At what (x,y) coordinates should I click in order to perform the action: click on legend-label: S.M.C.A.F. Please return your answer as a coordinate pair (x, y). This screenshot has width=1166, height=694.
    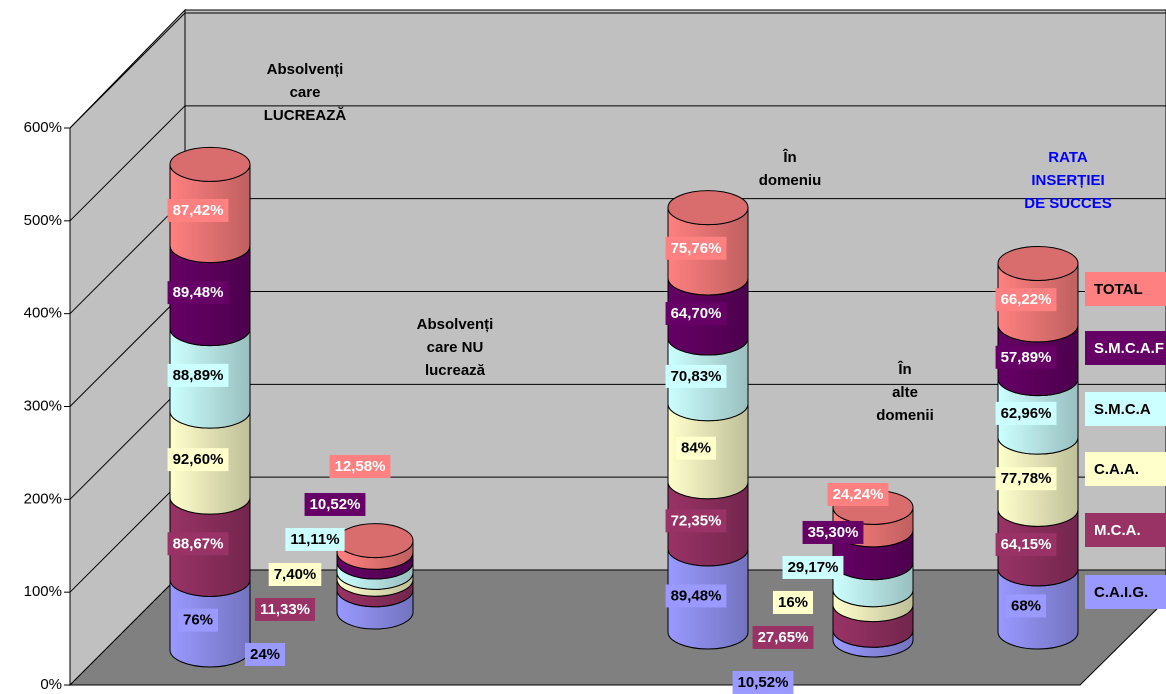
    Looking at the image, I should click on (1129, 348).